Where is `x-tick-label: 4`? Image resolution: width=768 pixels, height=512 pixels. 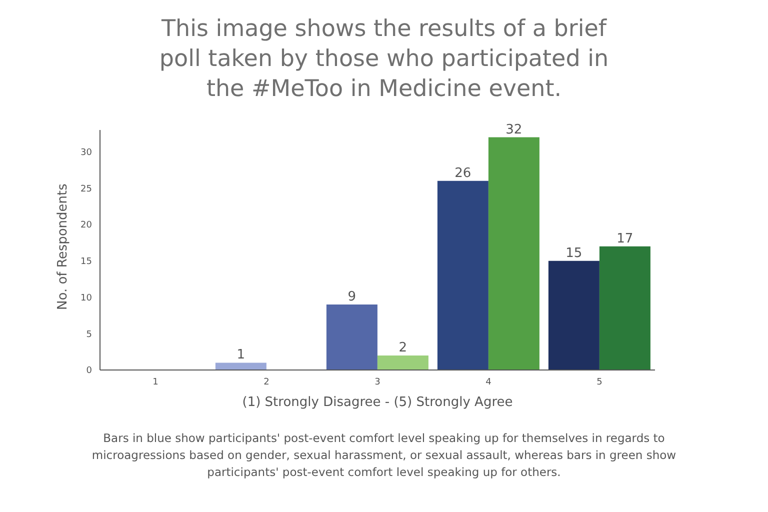 x-tick-label: 4 is located at coordinates (489, 382).